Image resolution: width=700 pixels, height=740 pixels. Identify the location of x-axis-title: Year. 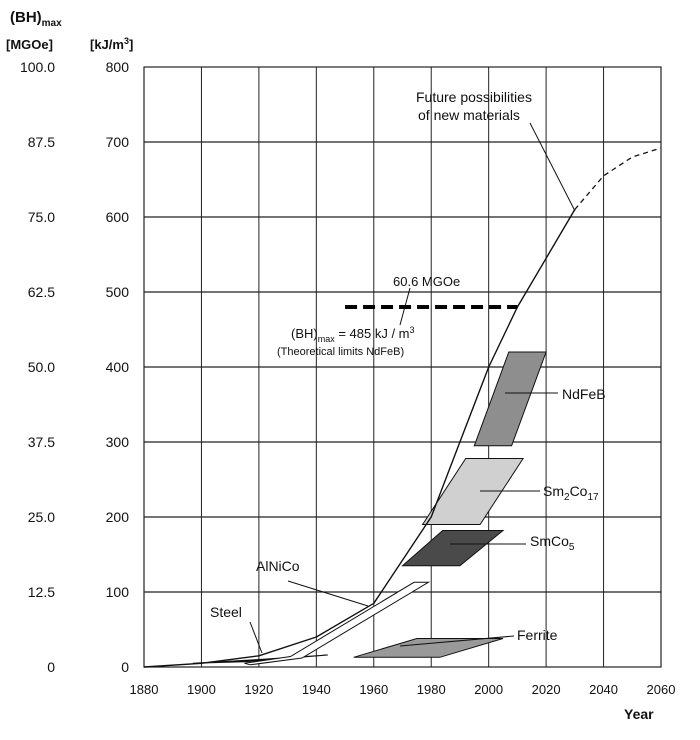
(639, 714).